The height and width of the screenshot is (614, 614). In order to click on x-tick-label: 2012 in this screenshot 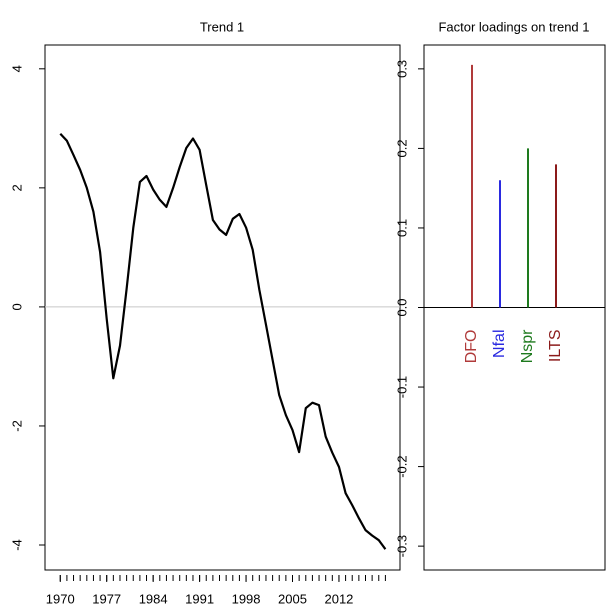, I will do `click(338, 598)`.